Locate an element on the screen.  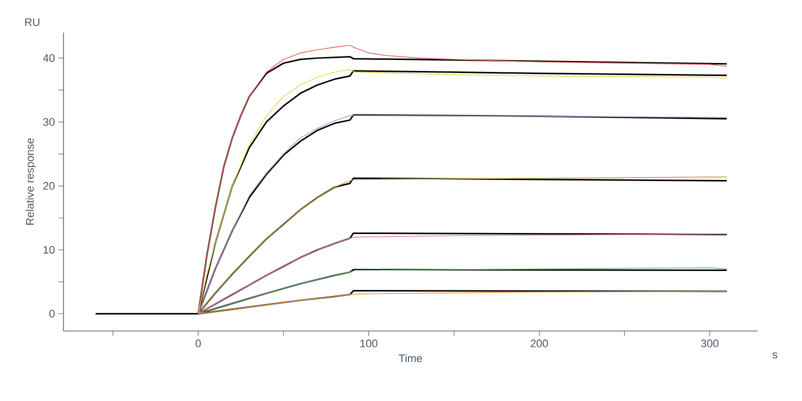
x-axis-title: Time is located at coordinates (410, 358).